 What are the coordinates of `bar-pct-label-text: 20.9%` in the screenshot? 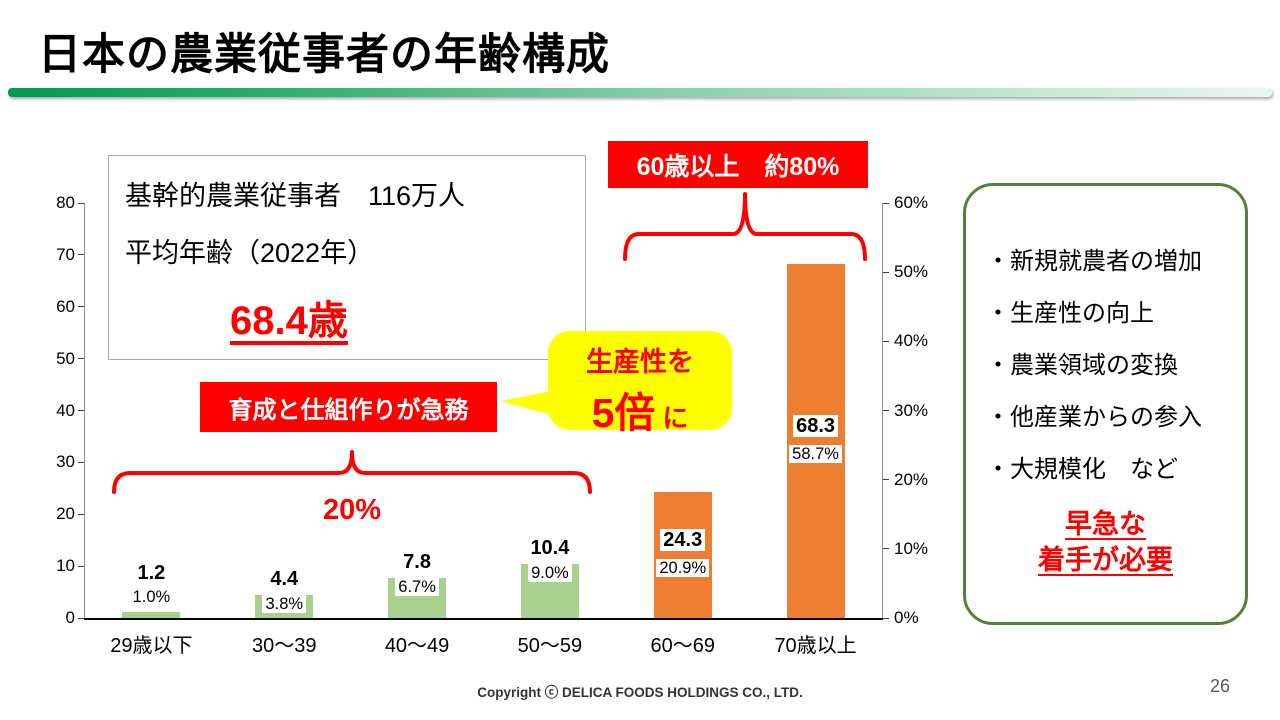 It's located at (683, 567).